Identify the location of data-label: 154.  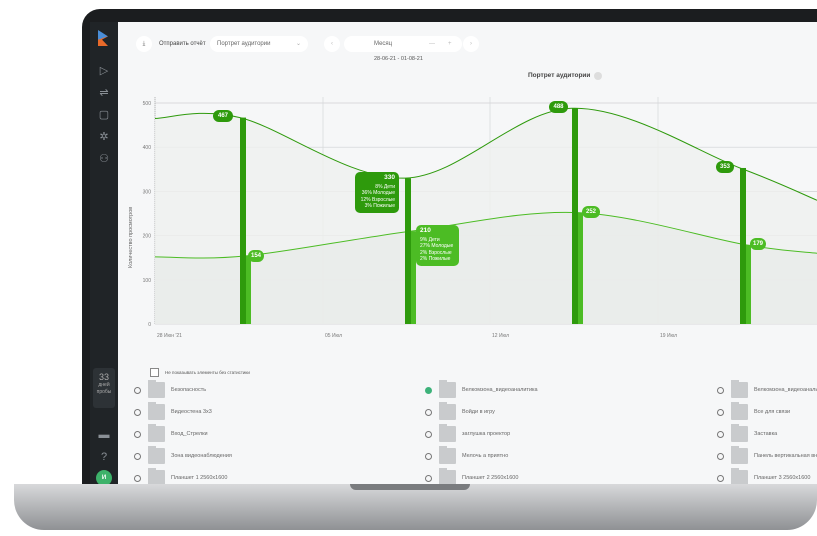
(256, 256).